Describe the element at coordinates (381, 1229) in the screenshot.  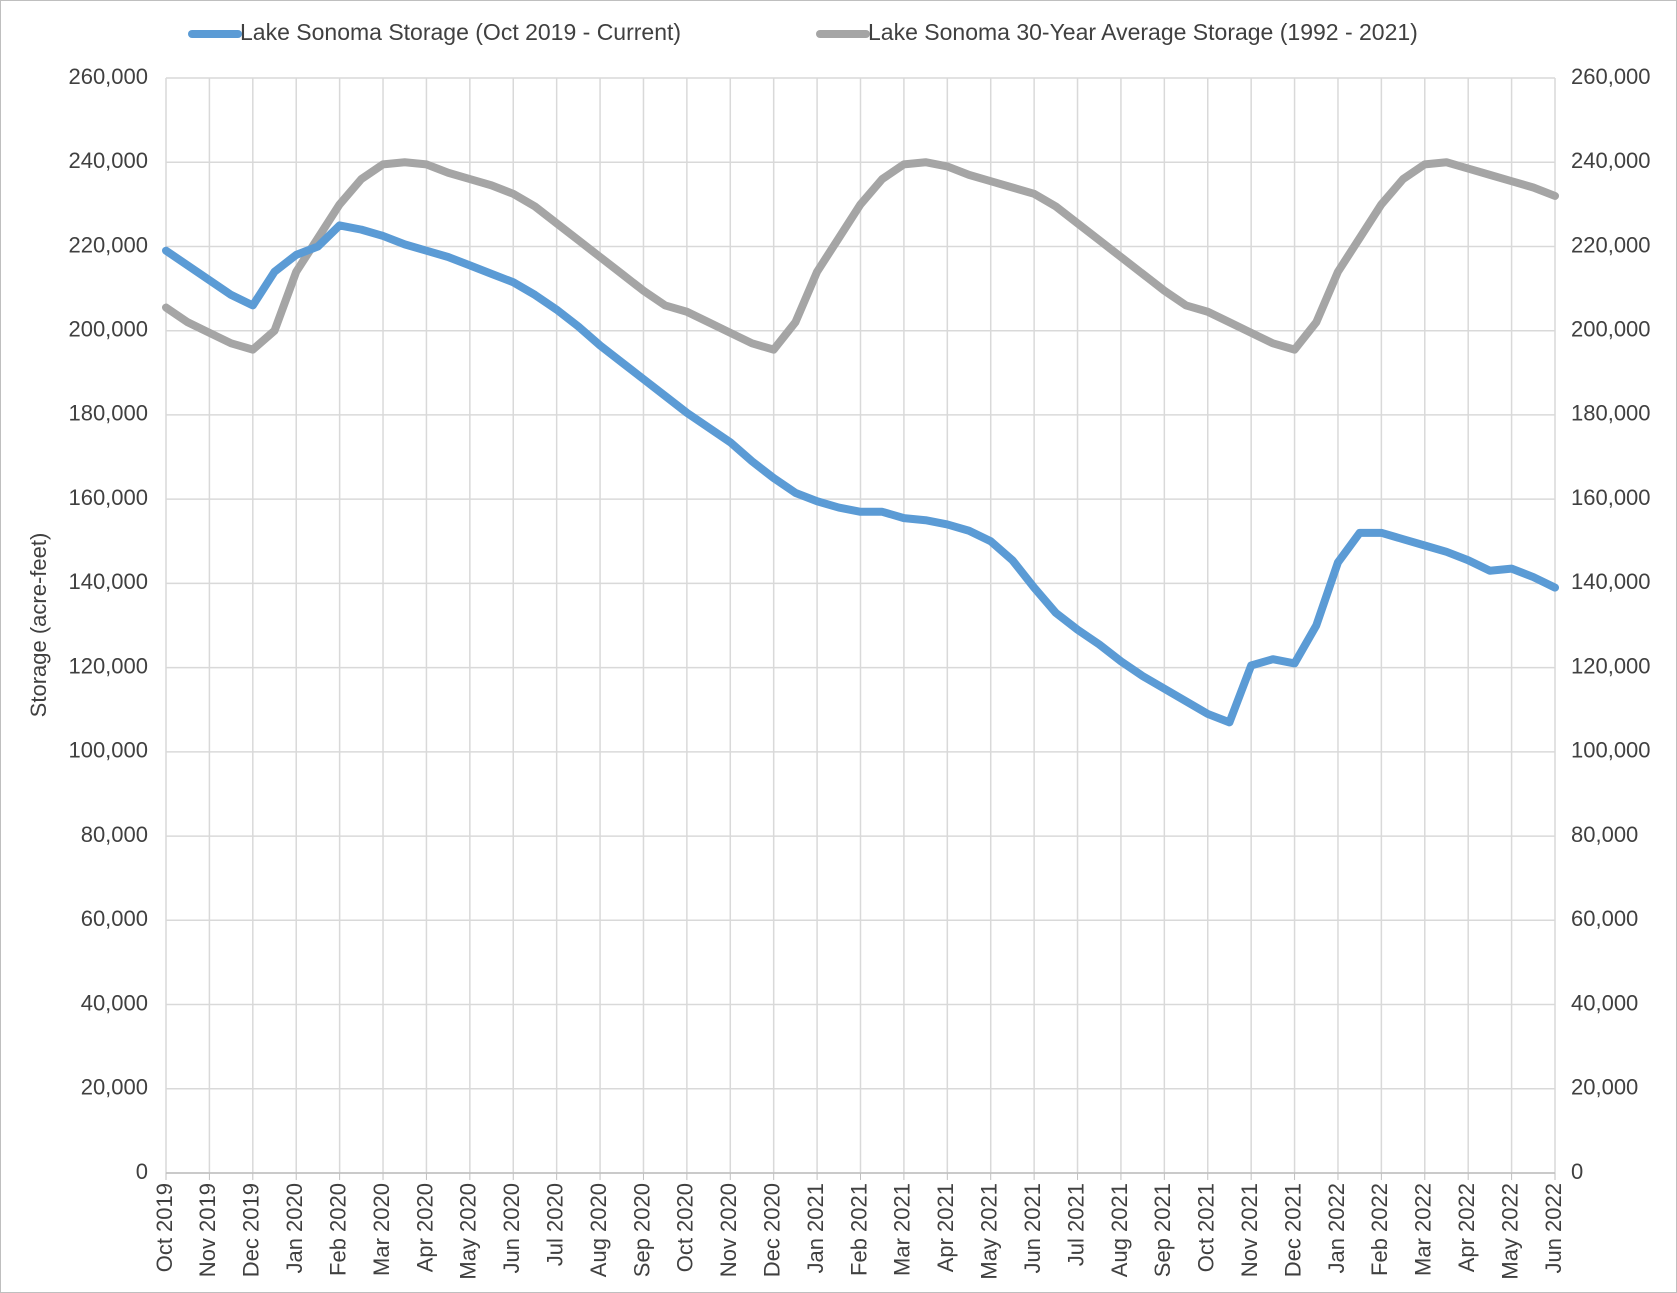
I see `x-tick-label: Mar 2020` at that location.